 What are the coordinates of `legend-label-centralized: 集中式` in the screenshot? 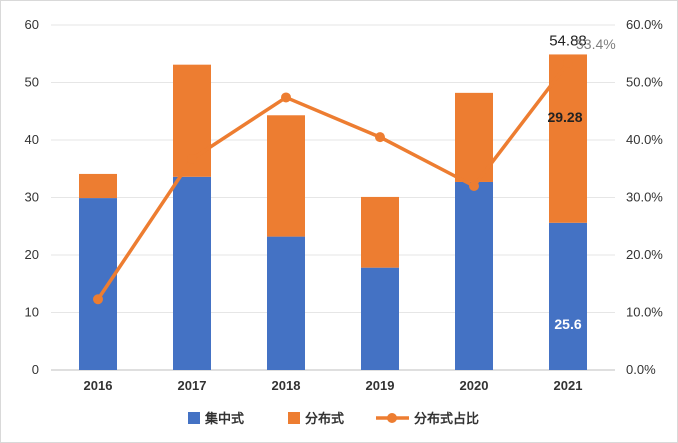 It's located at (224, 418).